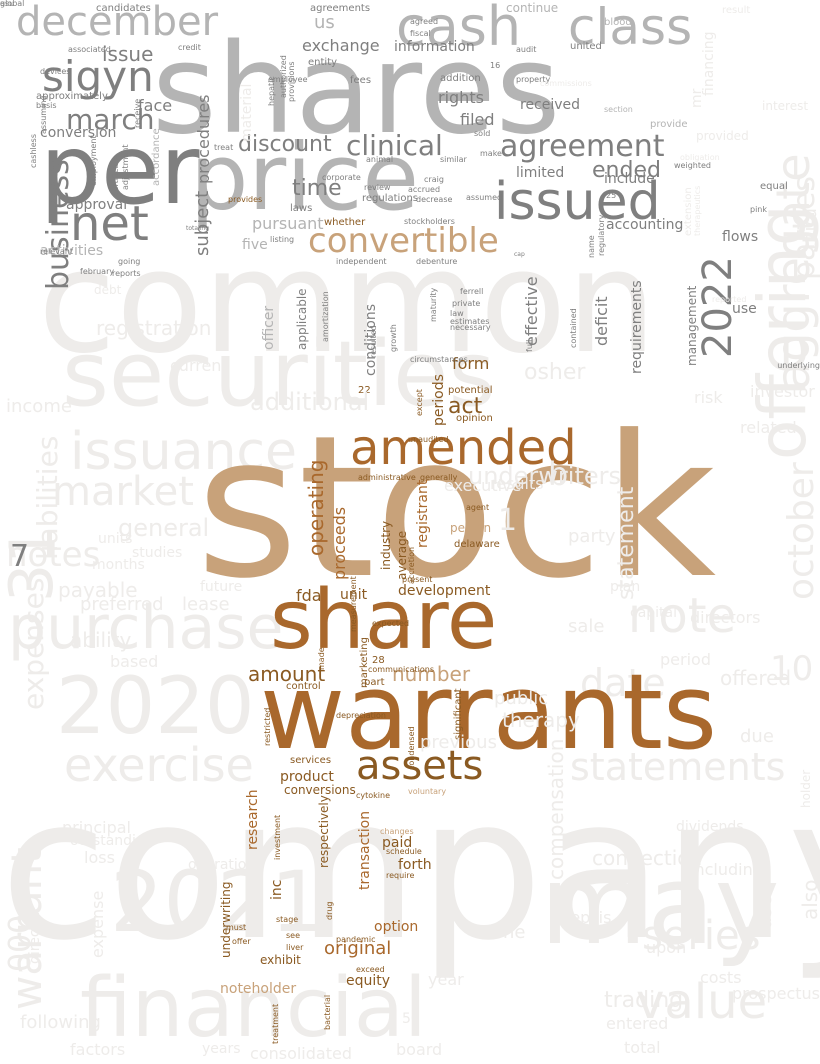  What do you see at coordinates (93, 160) in the screenshot?
I see `word-employment: employment` at bounding box center [93, 160].